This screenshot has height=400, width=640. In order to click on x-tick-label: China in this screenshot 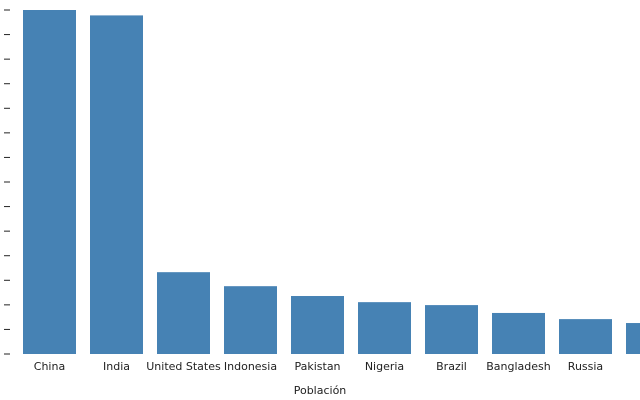, I will do `click(49, 366)`.